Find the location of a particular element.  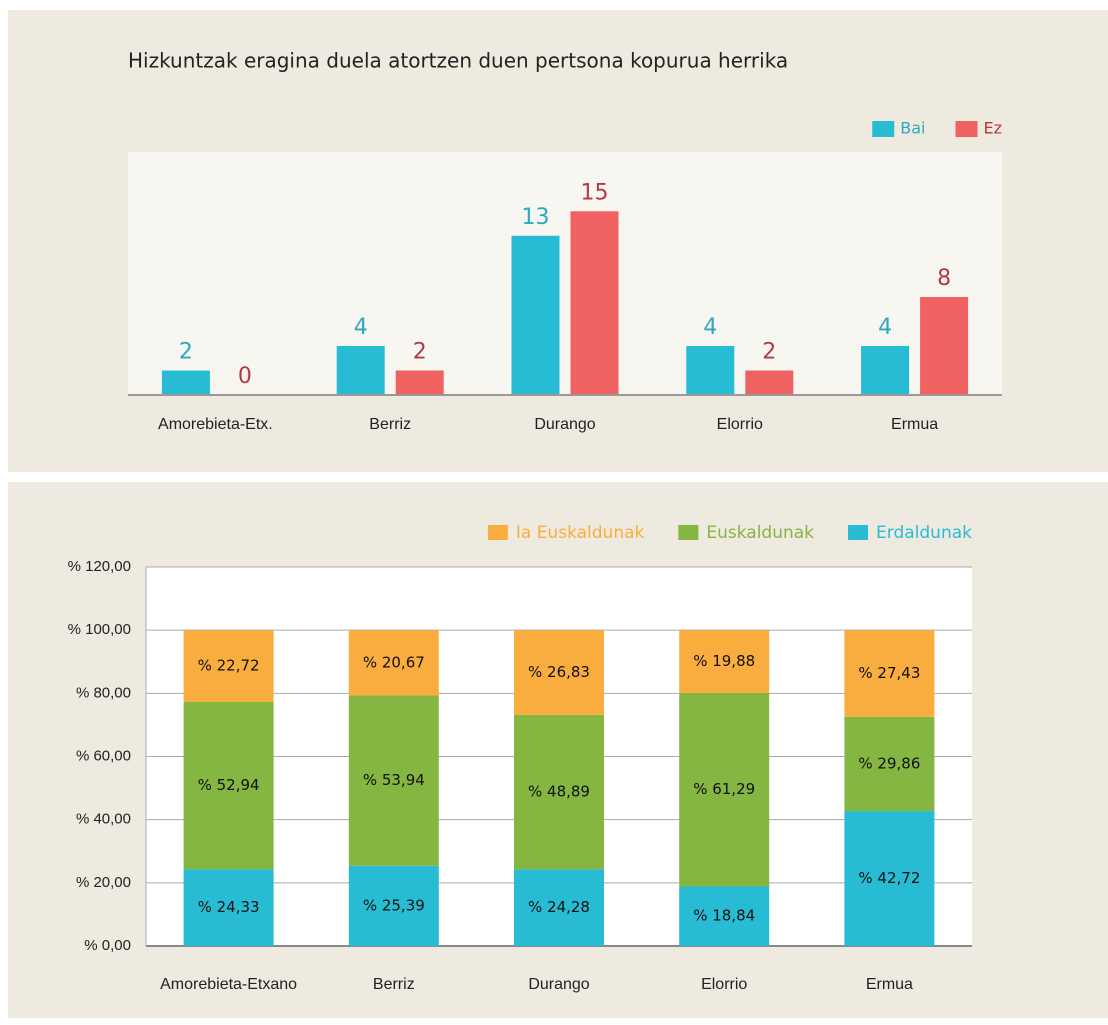

x-tick-label: Amorebieta-Etxano is located at coordinates (228, 984).